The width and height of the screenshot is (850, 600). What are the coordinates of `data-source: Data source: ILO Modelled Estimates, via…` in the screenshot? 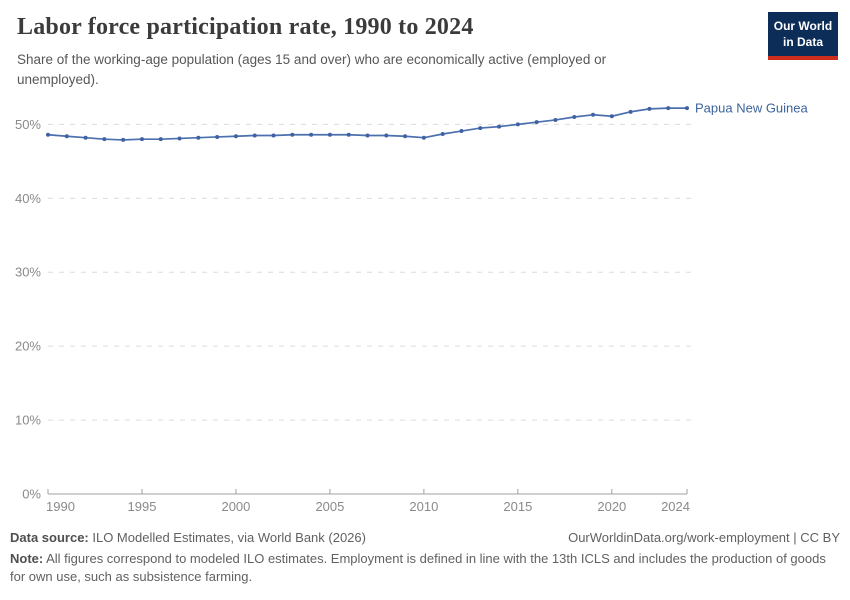 It's located at (188, 538).